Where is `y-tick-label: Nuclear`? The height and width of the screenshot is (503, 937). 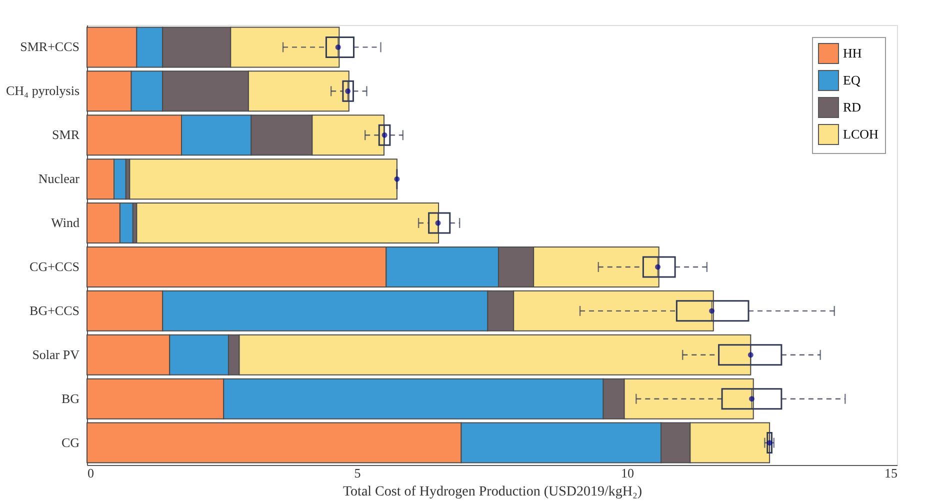 y-tick-label: Nuclear is located at coordinates (59, 178).